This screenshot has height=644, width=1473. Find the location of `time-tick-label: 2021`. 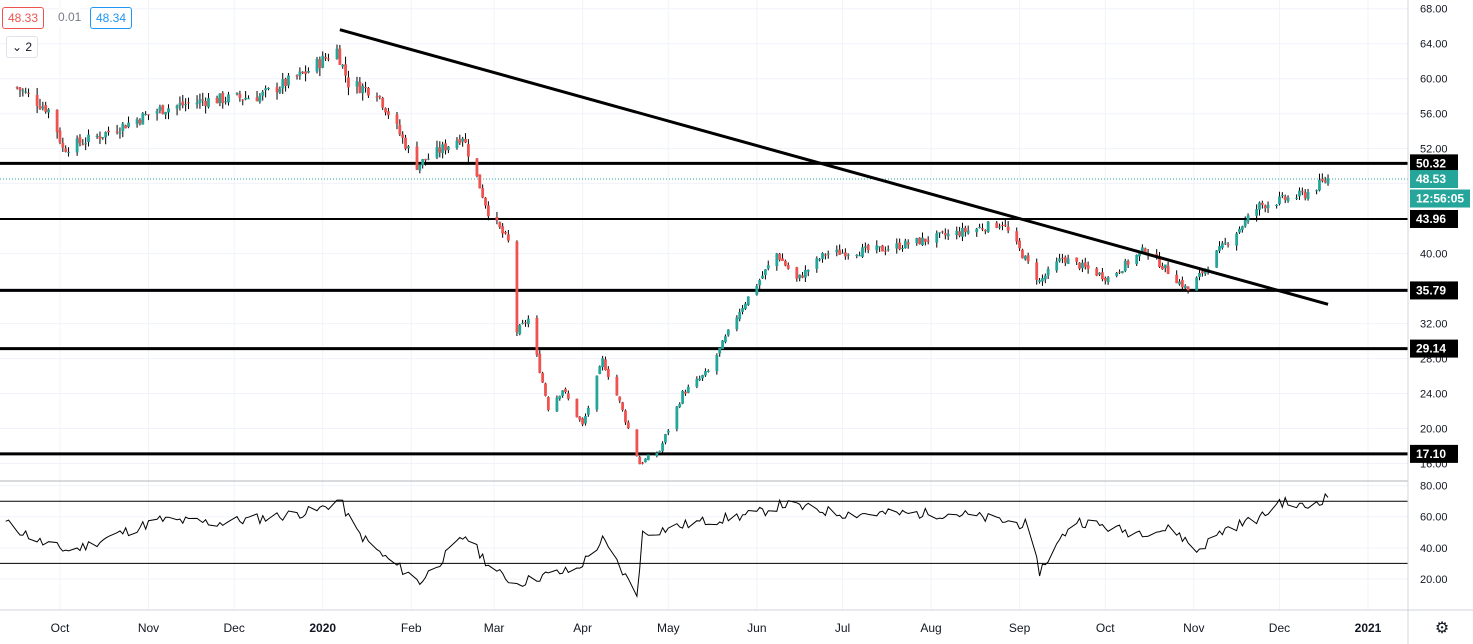

time-tick-label: 2021 is located at coordinates (1368, 628).